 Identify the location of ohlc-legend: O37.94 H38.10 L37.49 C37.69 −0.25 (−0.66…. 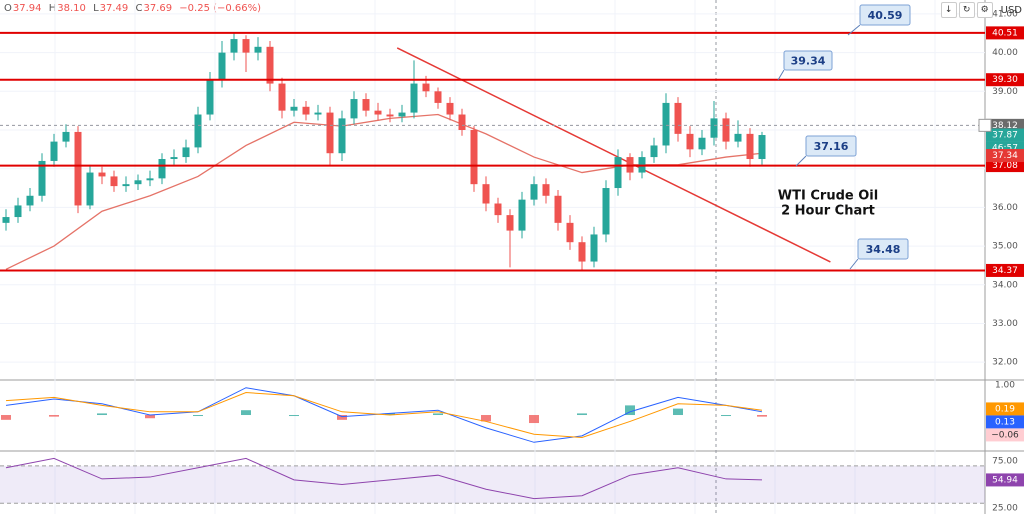
(134, 8).